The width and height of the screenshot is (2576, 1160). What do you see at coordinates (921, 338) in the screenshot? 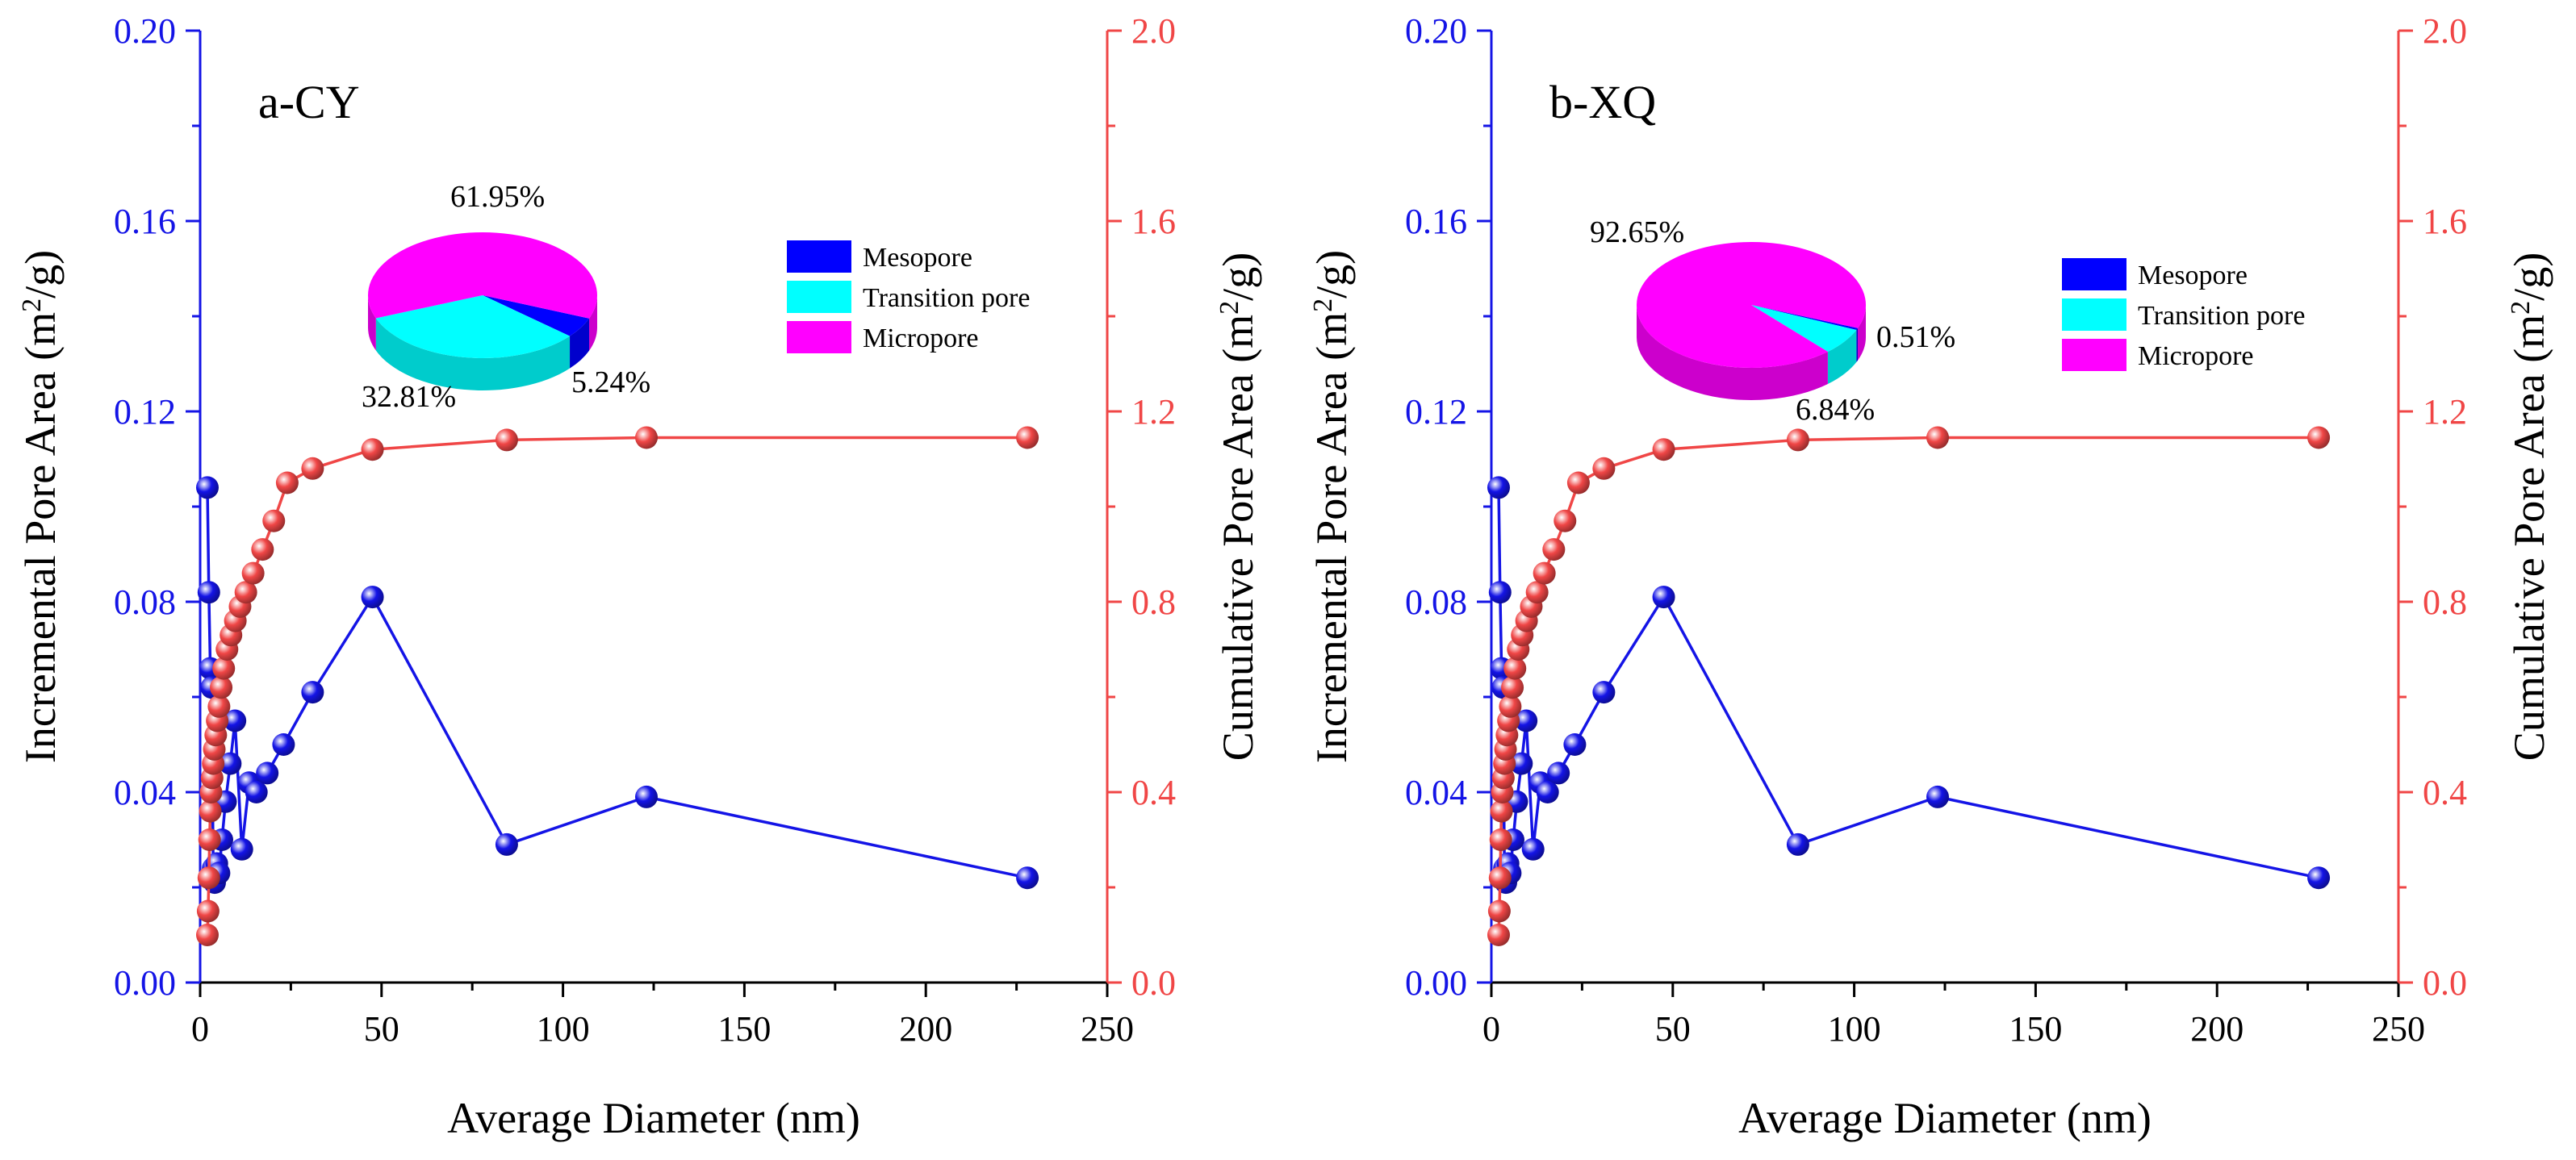
I see `legend-label: Micropore` at bounding box center [921, 338].